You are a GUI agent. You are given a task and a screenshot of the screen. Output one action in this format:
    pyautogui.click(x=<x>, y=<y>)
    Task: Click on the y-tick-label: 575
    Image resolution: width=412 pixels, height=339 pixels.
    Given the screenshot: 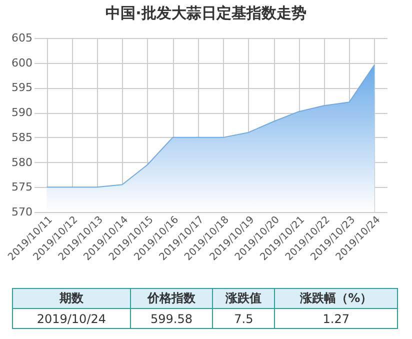 What is the action you would take?
    pyautogui.click(x=22, y=187)
    